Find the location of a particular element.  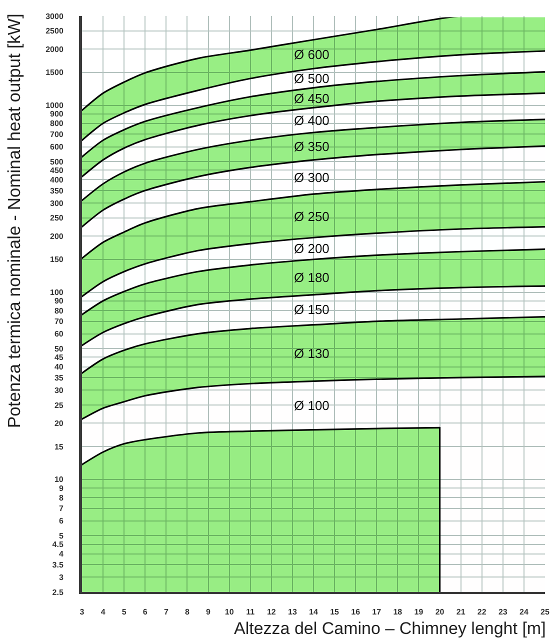

y-tick-label: 1000 is located at coordinates (55, 105).